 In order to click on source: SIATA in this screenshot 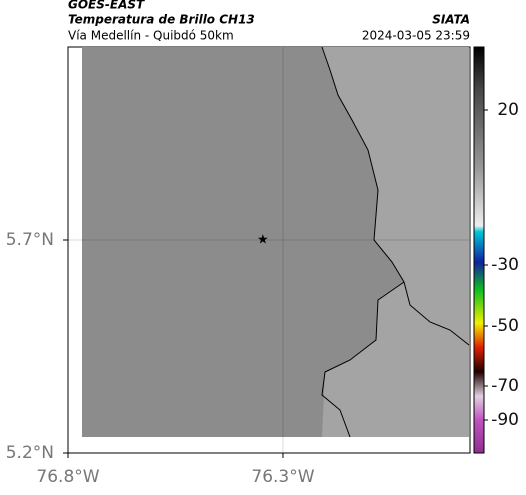, I will do `click(451, 20)`.